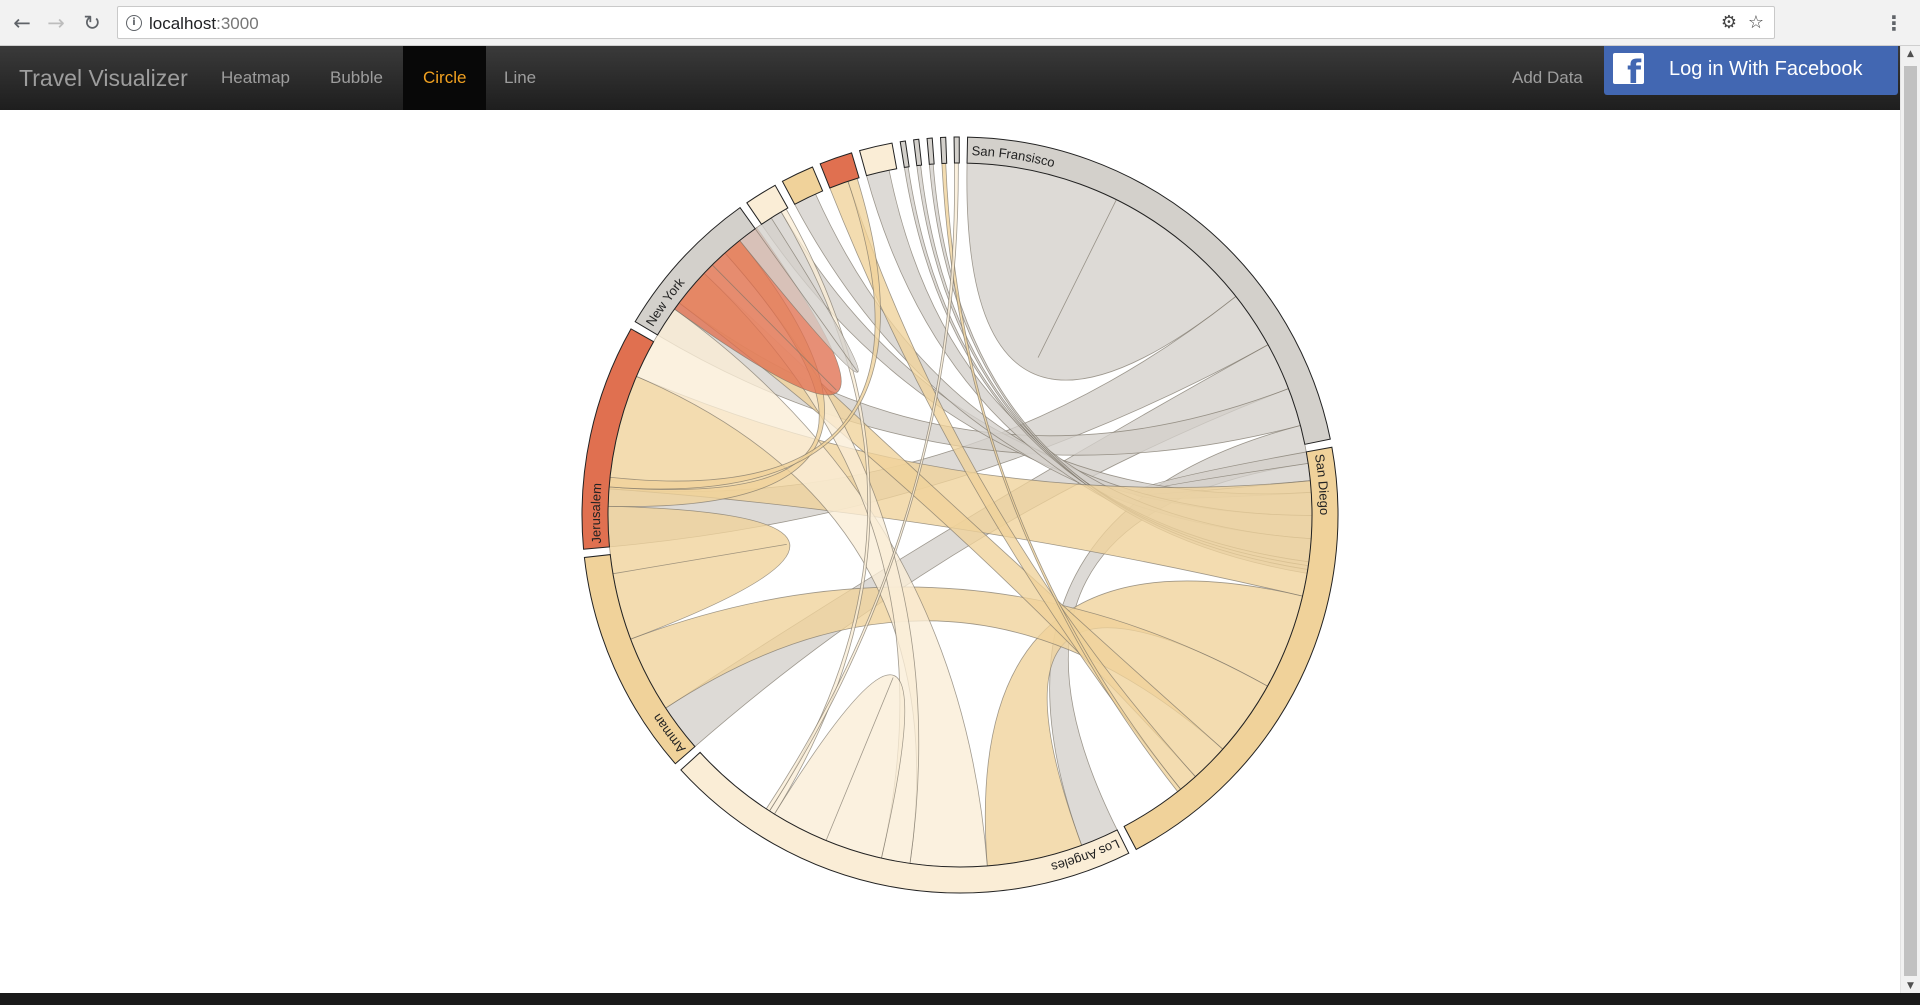  Describe the element at coordinates (1729, 22) in the screenshot. I see `translate-blocked-icon: ⚙` at that location.